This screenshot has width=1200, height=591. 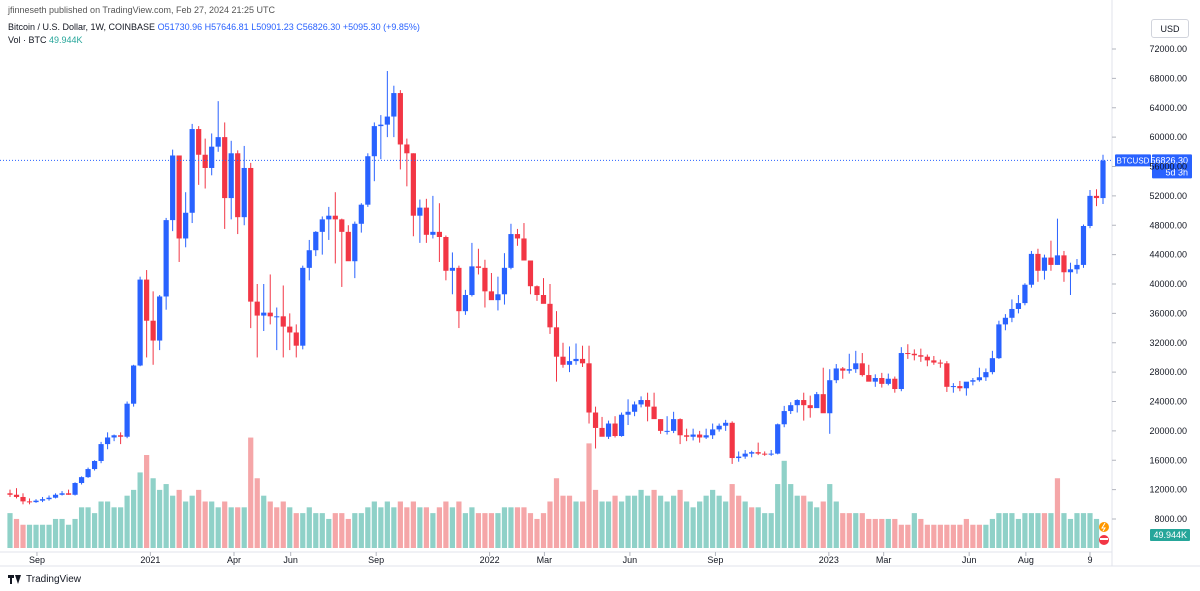 What do you see at coordinates (490, 560) in the screenshot?
I see `x-tick-label: 2022` at bounding box center [490, 560].